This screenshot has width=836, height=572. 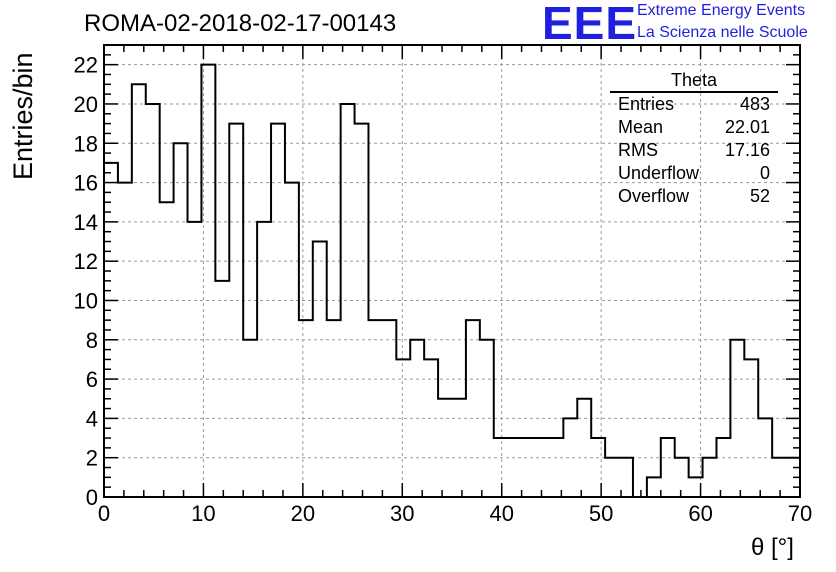 What do you see at coordinates (659, 173) in the screenshot?
I see `stats-label: Underflow` at bounding box center [659, 173].